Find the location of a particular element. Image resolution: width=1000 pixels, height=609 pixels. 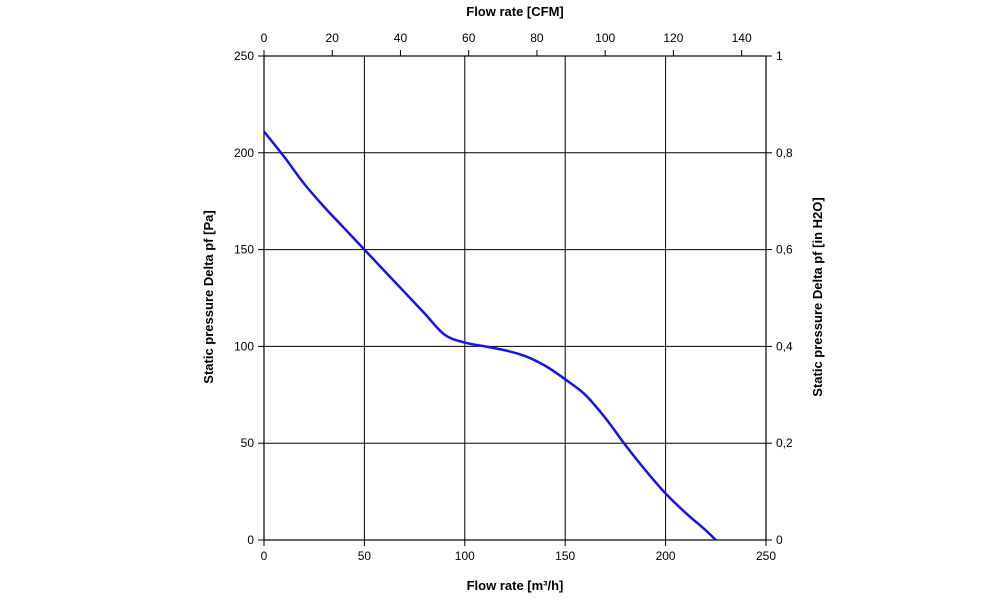

y-right-tick-label: 0 is located at coordinates (779, 540).